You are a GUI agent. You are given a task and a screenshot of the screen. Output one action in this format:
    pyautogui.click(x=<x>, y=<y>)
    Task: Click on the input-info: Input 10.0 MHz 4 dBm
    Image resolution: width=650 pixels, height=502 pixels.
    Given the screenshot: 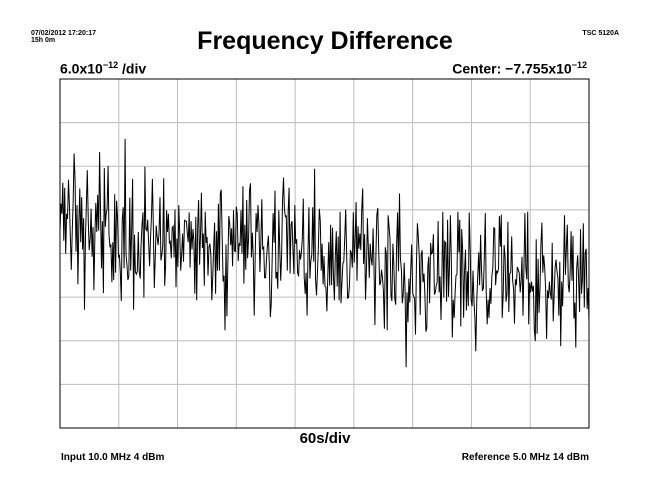 What is the action you would take?
    pyautogui.click(x=113, y=457)
    